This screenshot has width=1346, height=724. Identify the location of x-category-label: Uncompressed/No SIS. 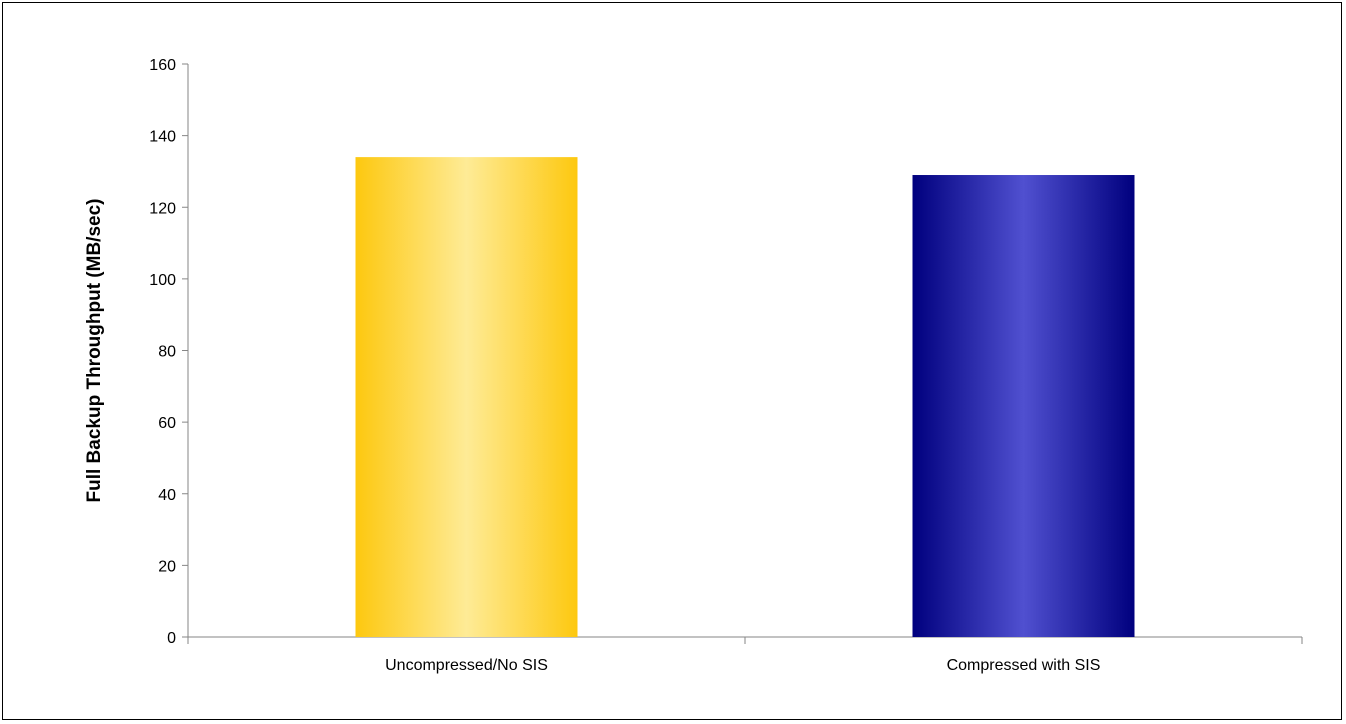
(466, 665).